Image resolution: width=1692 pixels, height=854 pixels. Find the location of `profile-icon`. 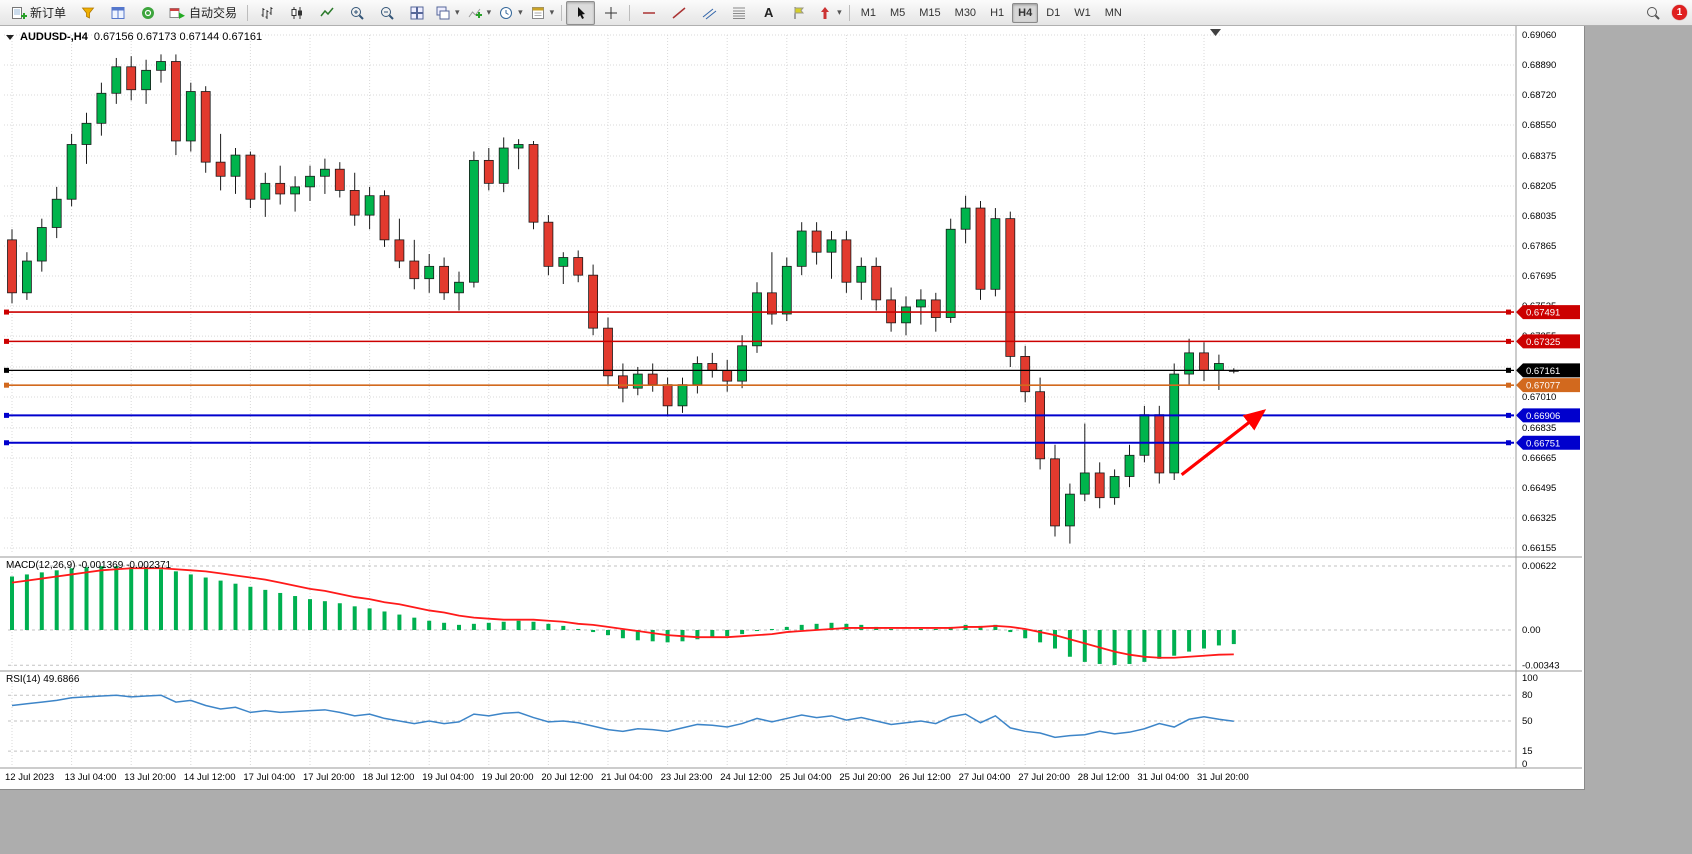

profile-icon is located at coordinates (118, 13).